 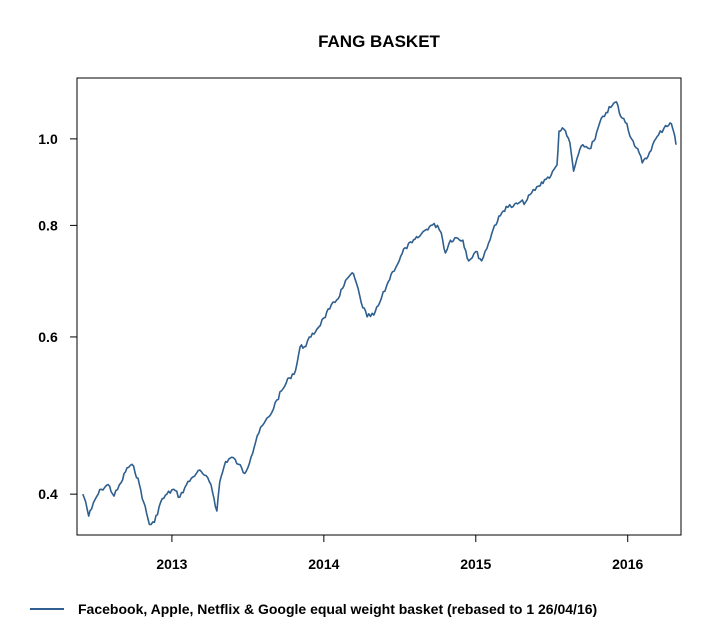 What do you see at coordinates (475, 564) in the screenshot?
I see `x-tick-label: 2015` at bounding box center [475, 564].